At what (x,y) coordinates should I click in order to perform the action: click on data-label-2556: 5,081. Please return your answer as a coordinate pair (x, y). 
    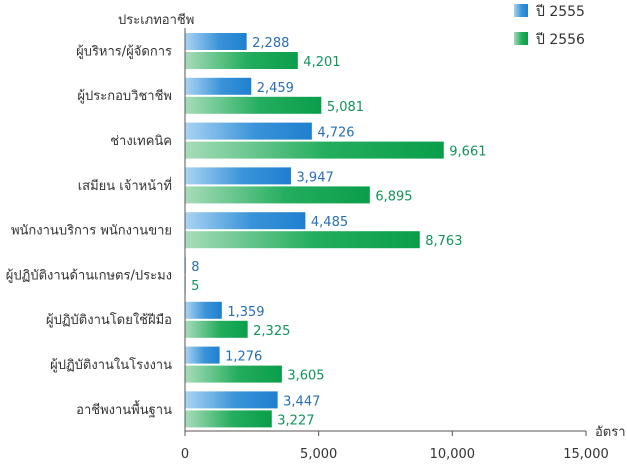
    Looking at the image, I should click on (345, 107).